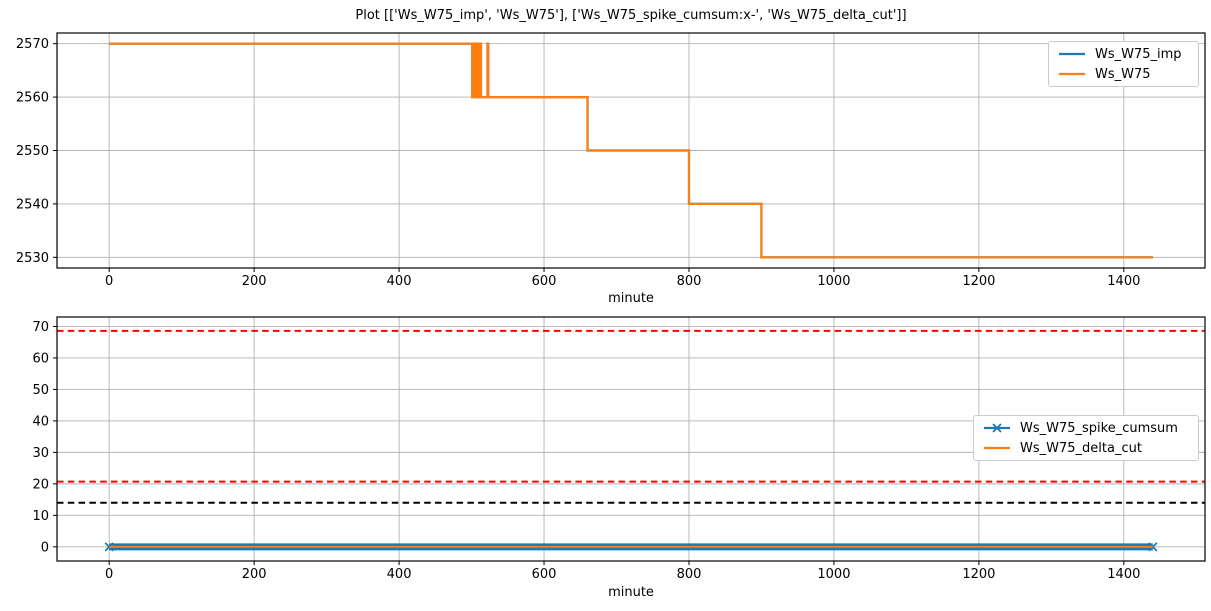  What do you see at coordinates (1138, 54) in the screenshot?
I see `legend-label: Ws_W75_imp` at bounding box center [1138, 54].